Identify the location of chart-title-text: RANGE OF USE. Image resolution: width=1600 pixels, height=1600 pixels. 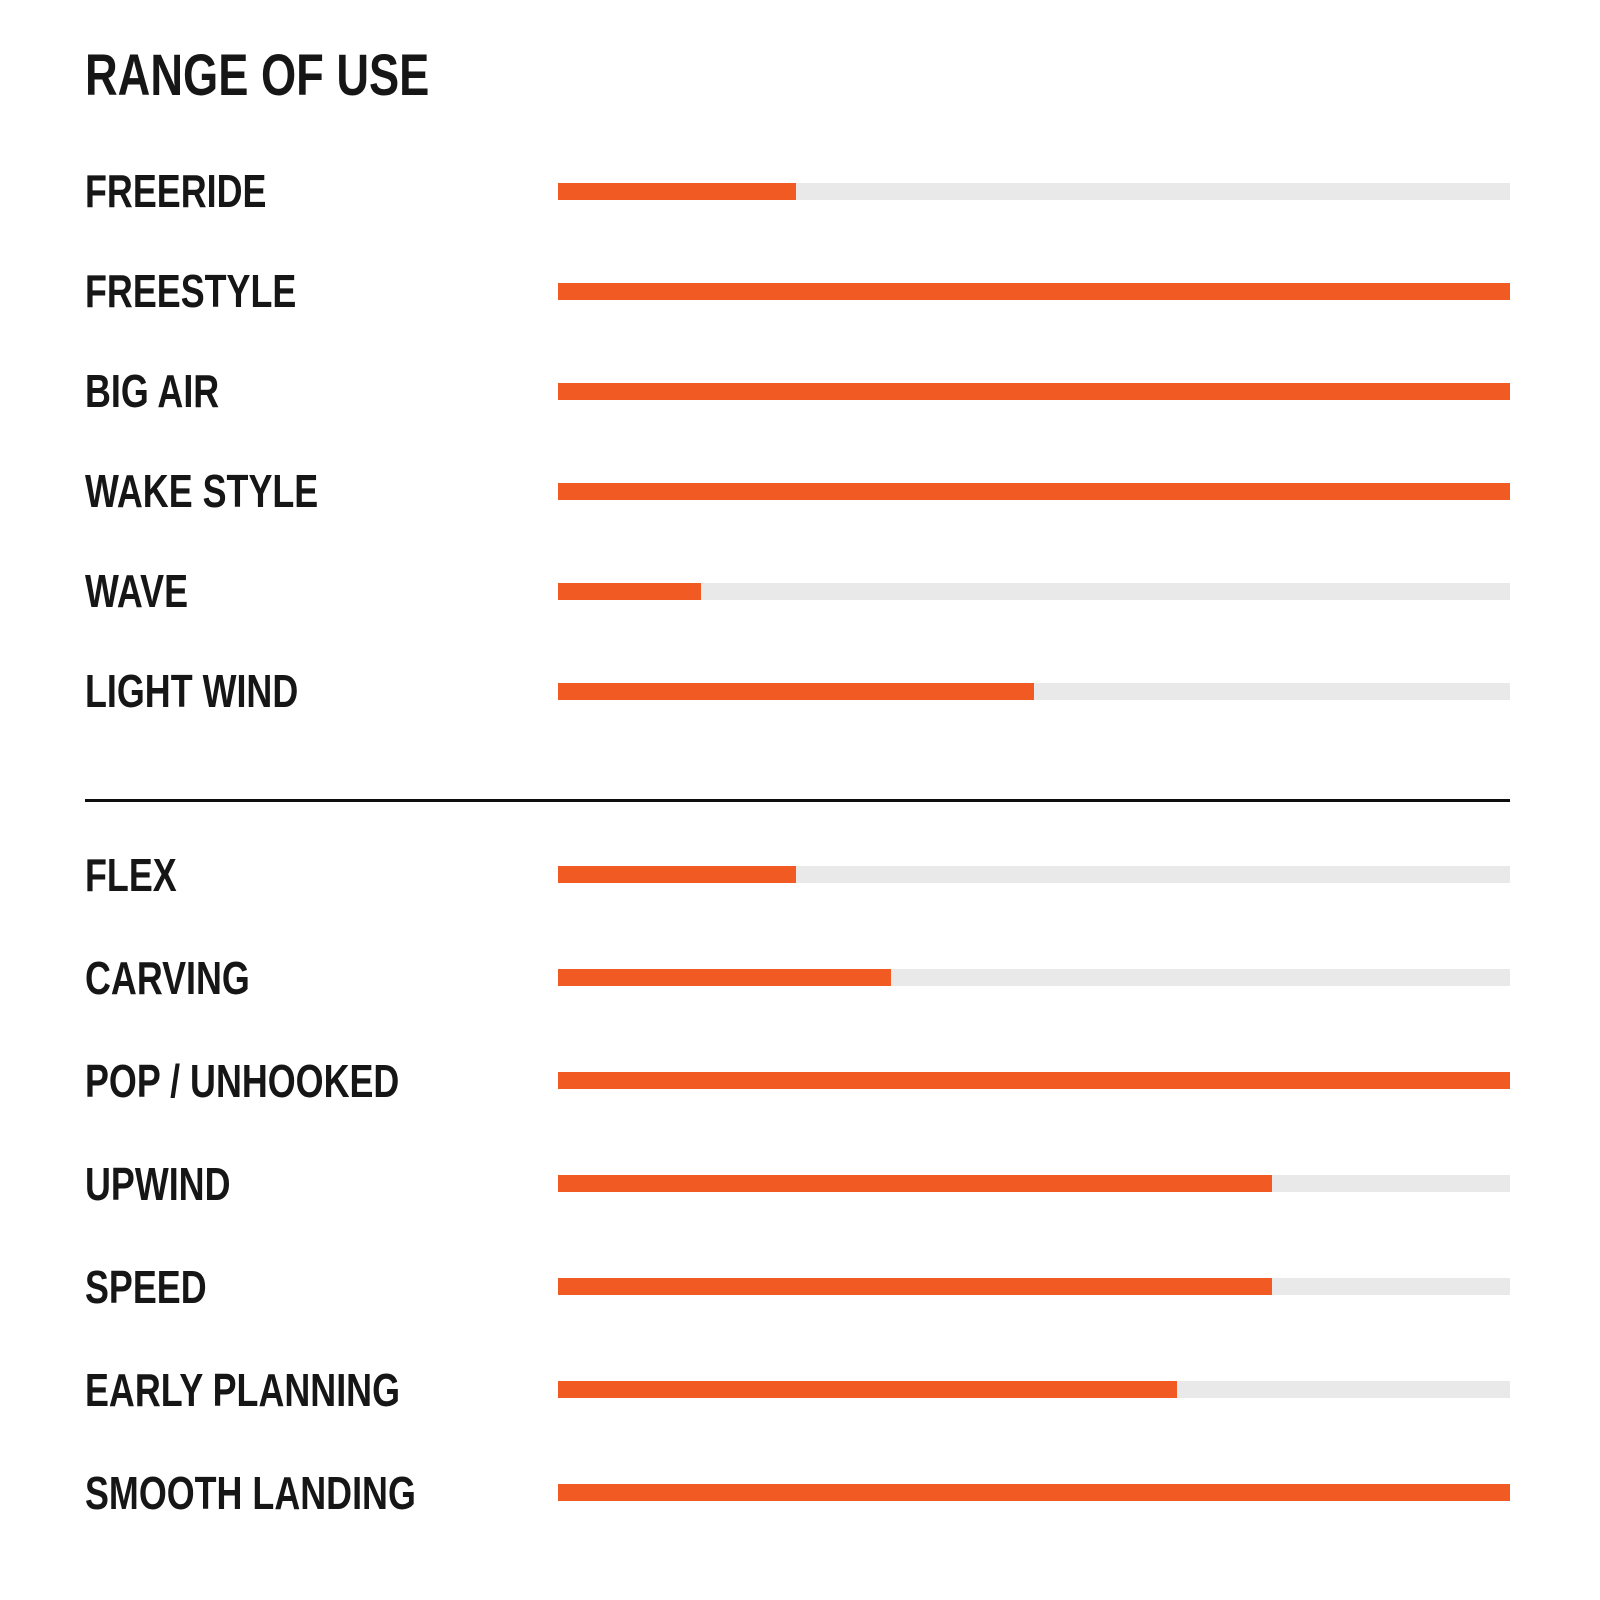
(257, 75).